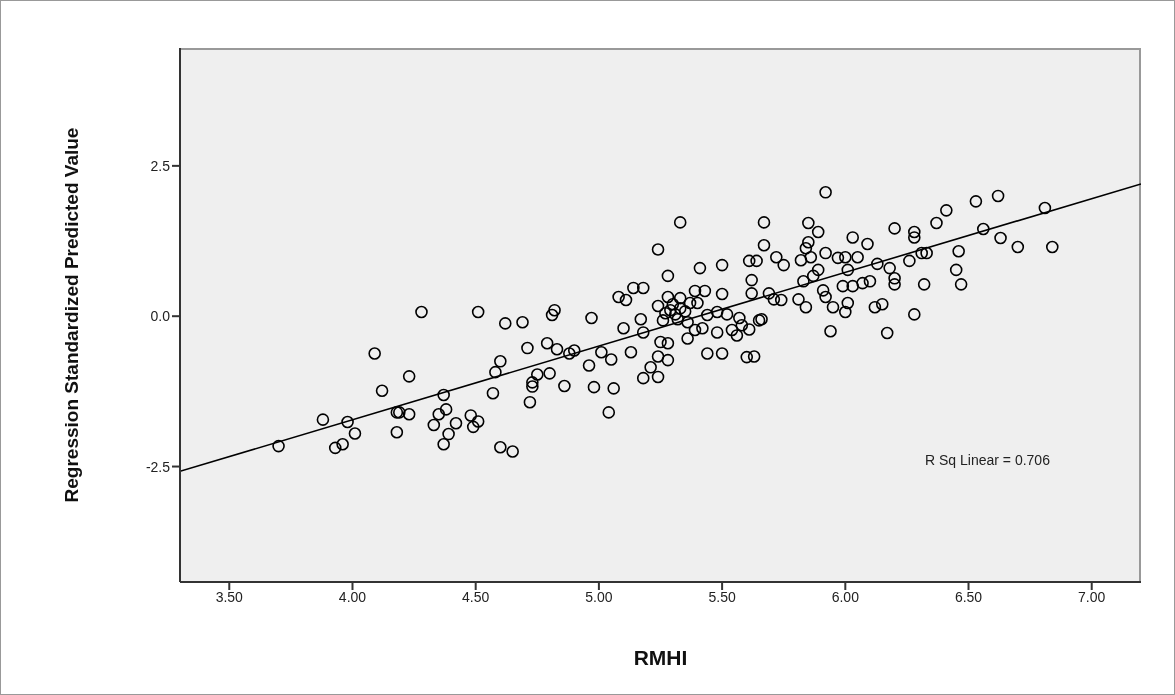 The height and width of the screenshot is (695, 1175). I want to click on x-tick-label: 6.00, so click(845, 596).